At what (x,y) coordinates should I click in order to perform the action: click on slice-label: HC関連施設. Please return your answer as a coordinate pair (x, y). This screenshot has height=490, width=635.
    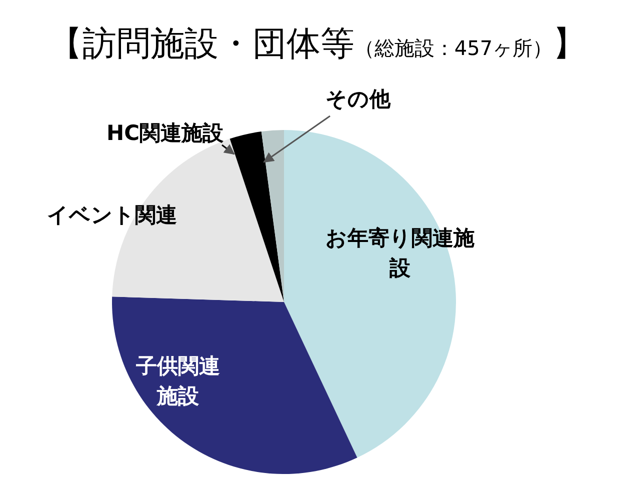
    Looking at the image, I should click on (165, 133).